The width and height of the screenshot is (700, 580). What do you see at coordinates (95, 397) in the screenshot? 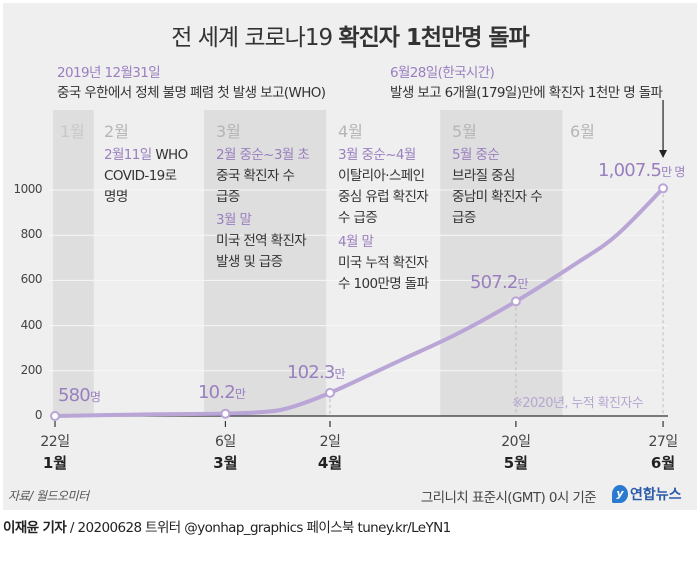
I see `data-label-unit: 명` at bounding box center [95, 397].